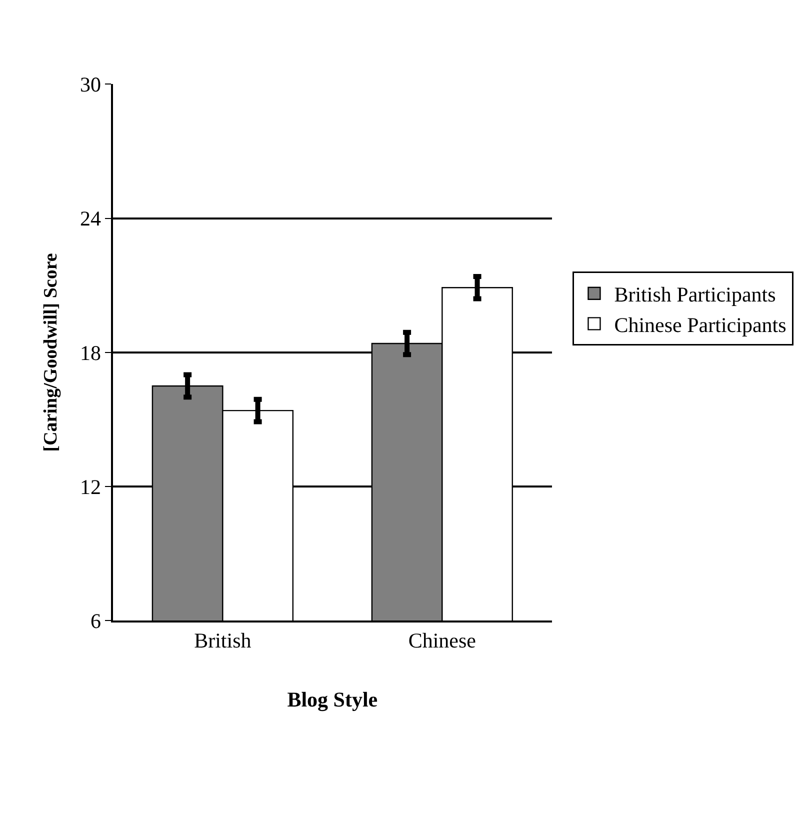 This screenshot has height=826, width=801. Describe the element at coordinates (91, 218) in the screenshot. I see `y-tick-label: 24` at that location.